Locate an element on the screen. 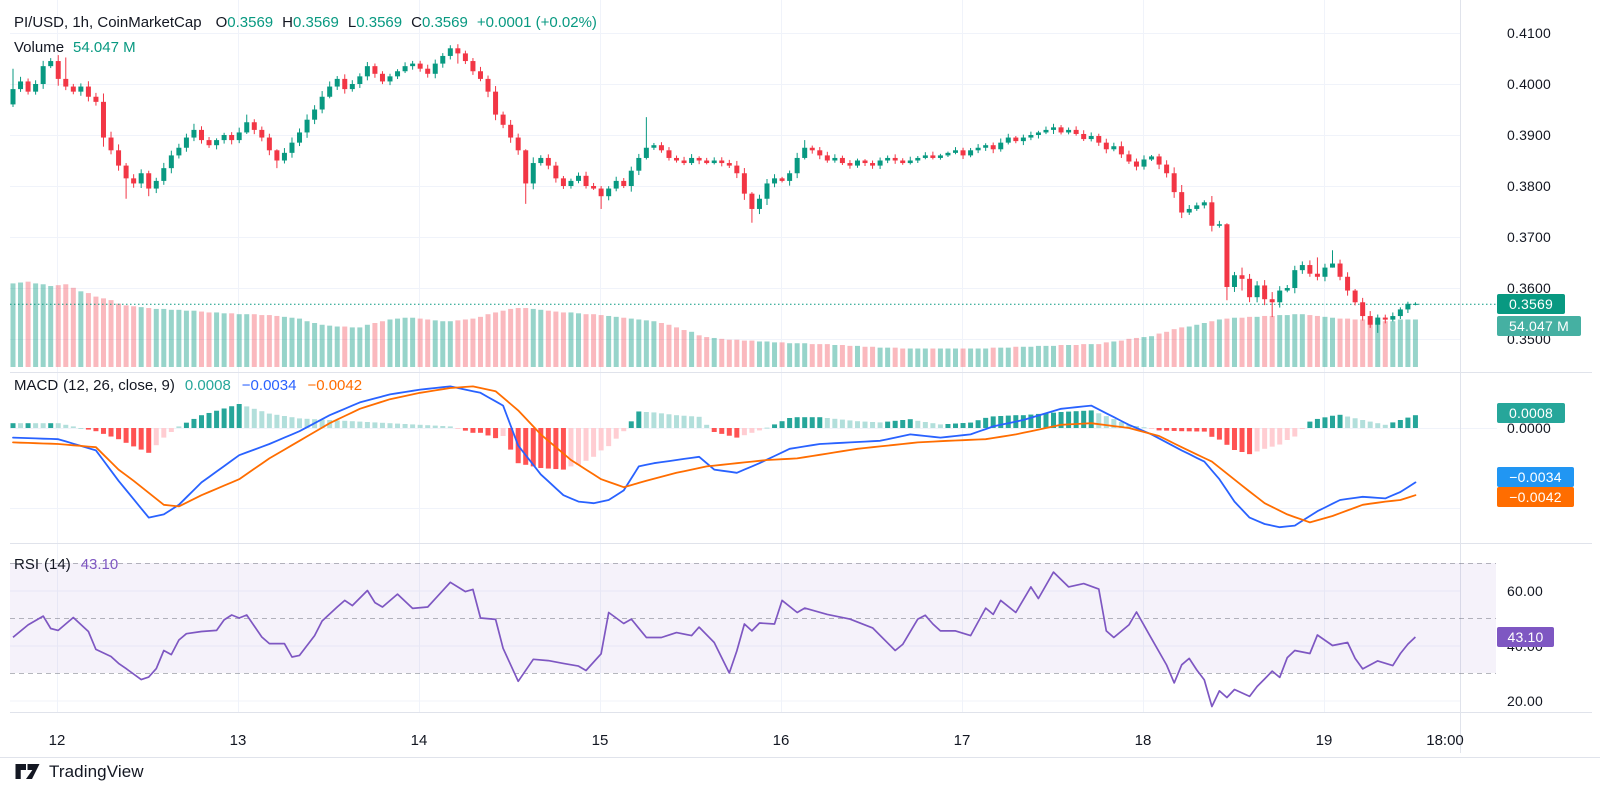 Image resolution: width=1600 pixels, height=802 pixels. macd-hist-value: 0.0008 is located at coordinates (207, 385).